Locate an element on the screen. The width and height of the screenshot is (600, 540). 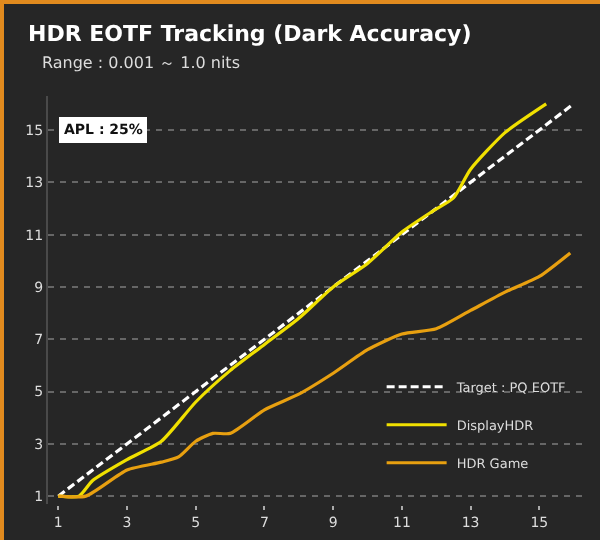
chart-subtitle: Range : 0.001 ～ 1.0 nits is located at coordinates (141, 63).